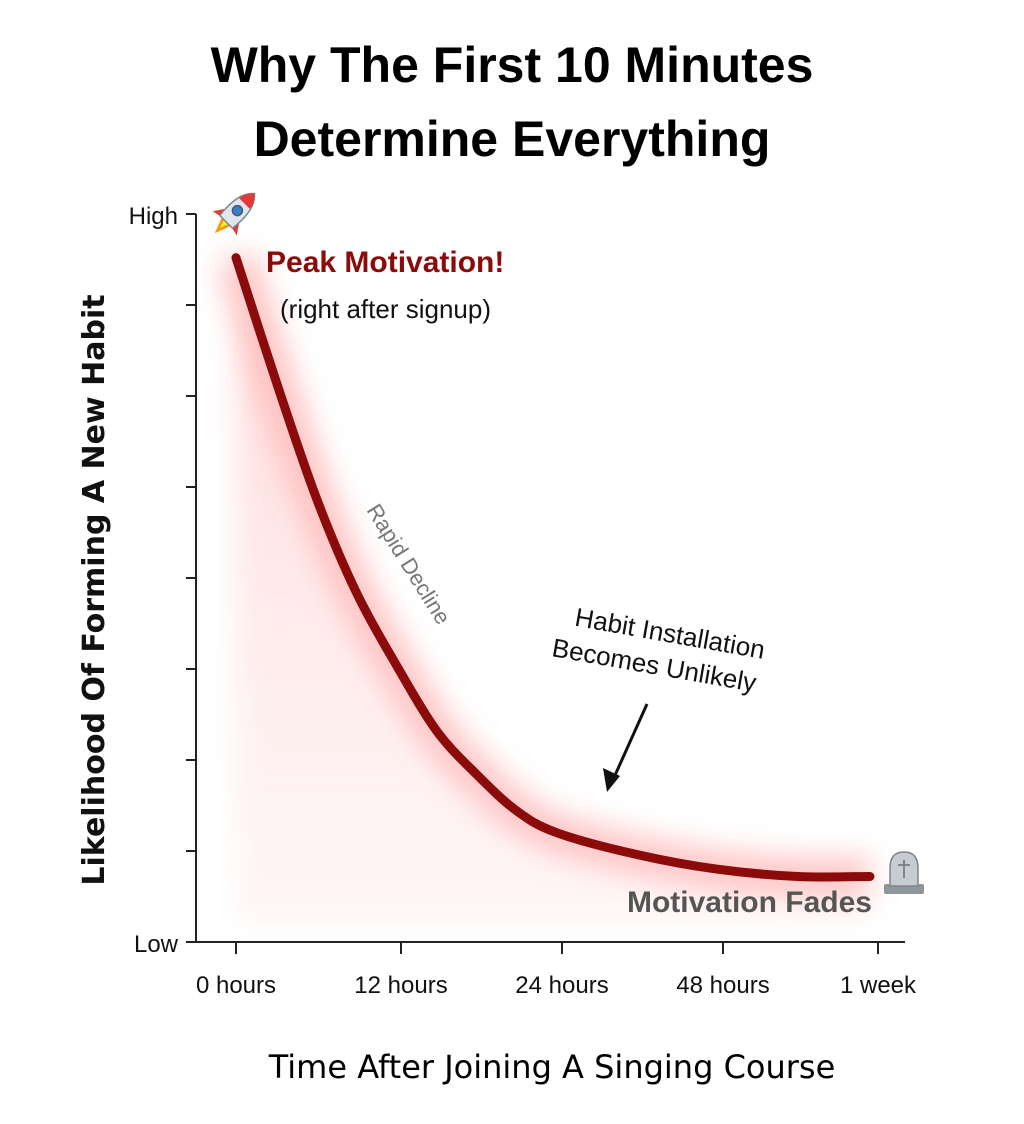 This screenshot has height=1124, width=1024. What do you see at coordinates (156, 944) in the screenshot?
I see `y-tick-label-low: Low` at bounding box center [156, 944].